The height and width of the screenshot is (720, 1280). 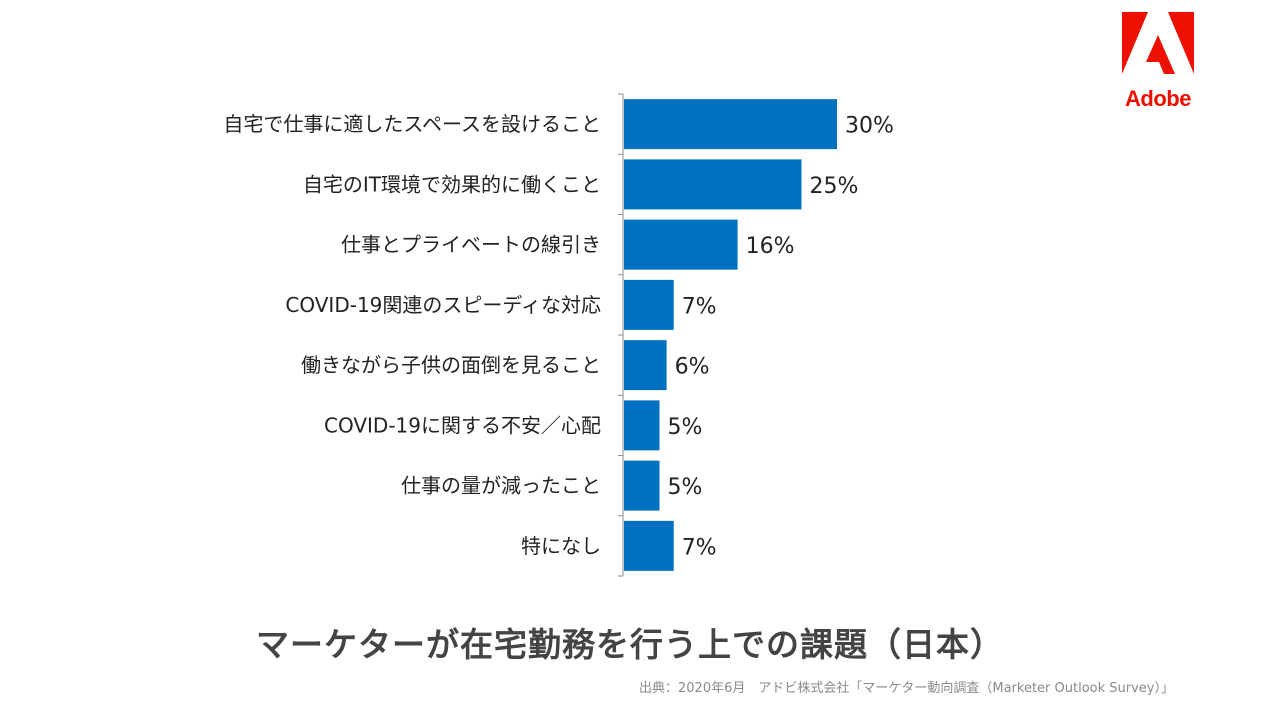 What do you see at coordinates (869, 126) in the screenshot?
I see `value-label: 30%` at bounding box center [869, 126].